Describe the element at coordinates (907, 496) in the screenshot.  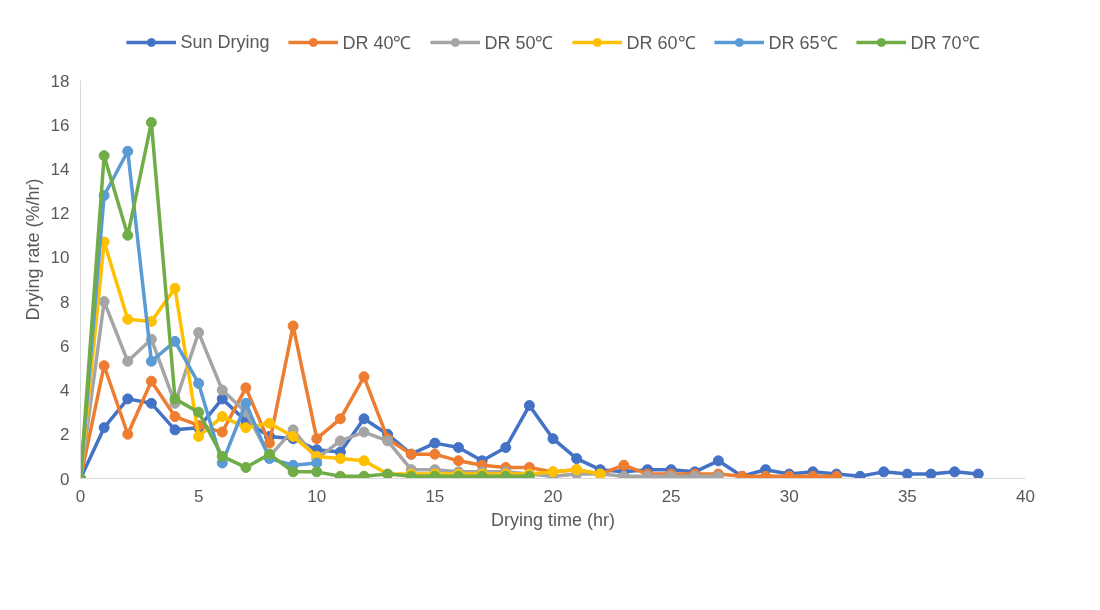
I see `x-tick-label: 35` at that location.